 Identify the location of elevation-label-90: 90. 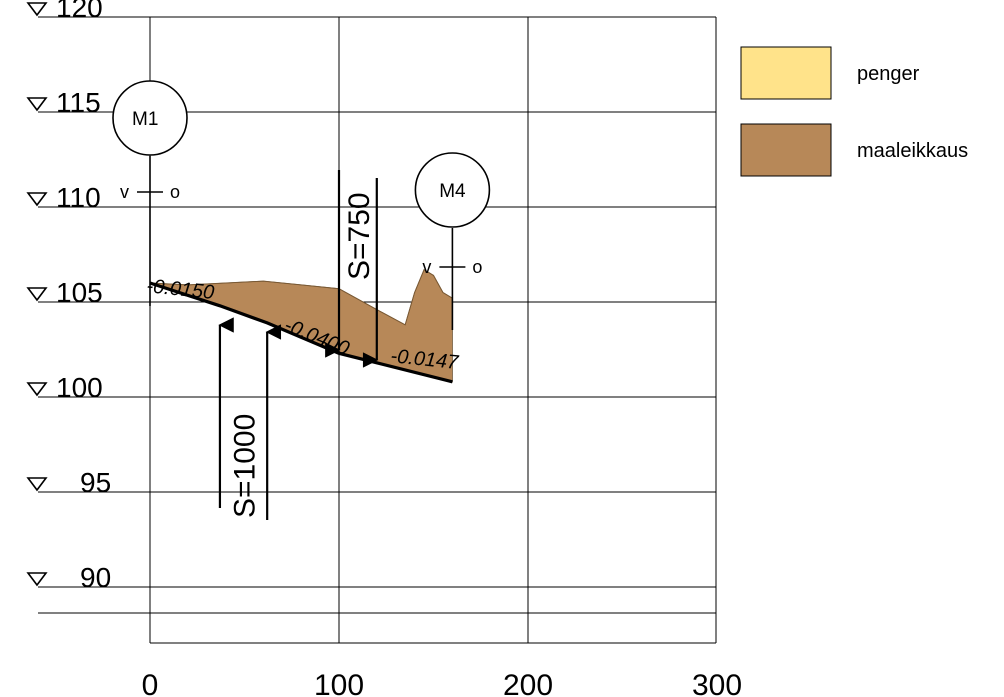
(68, 577).